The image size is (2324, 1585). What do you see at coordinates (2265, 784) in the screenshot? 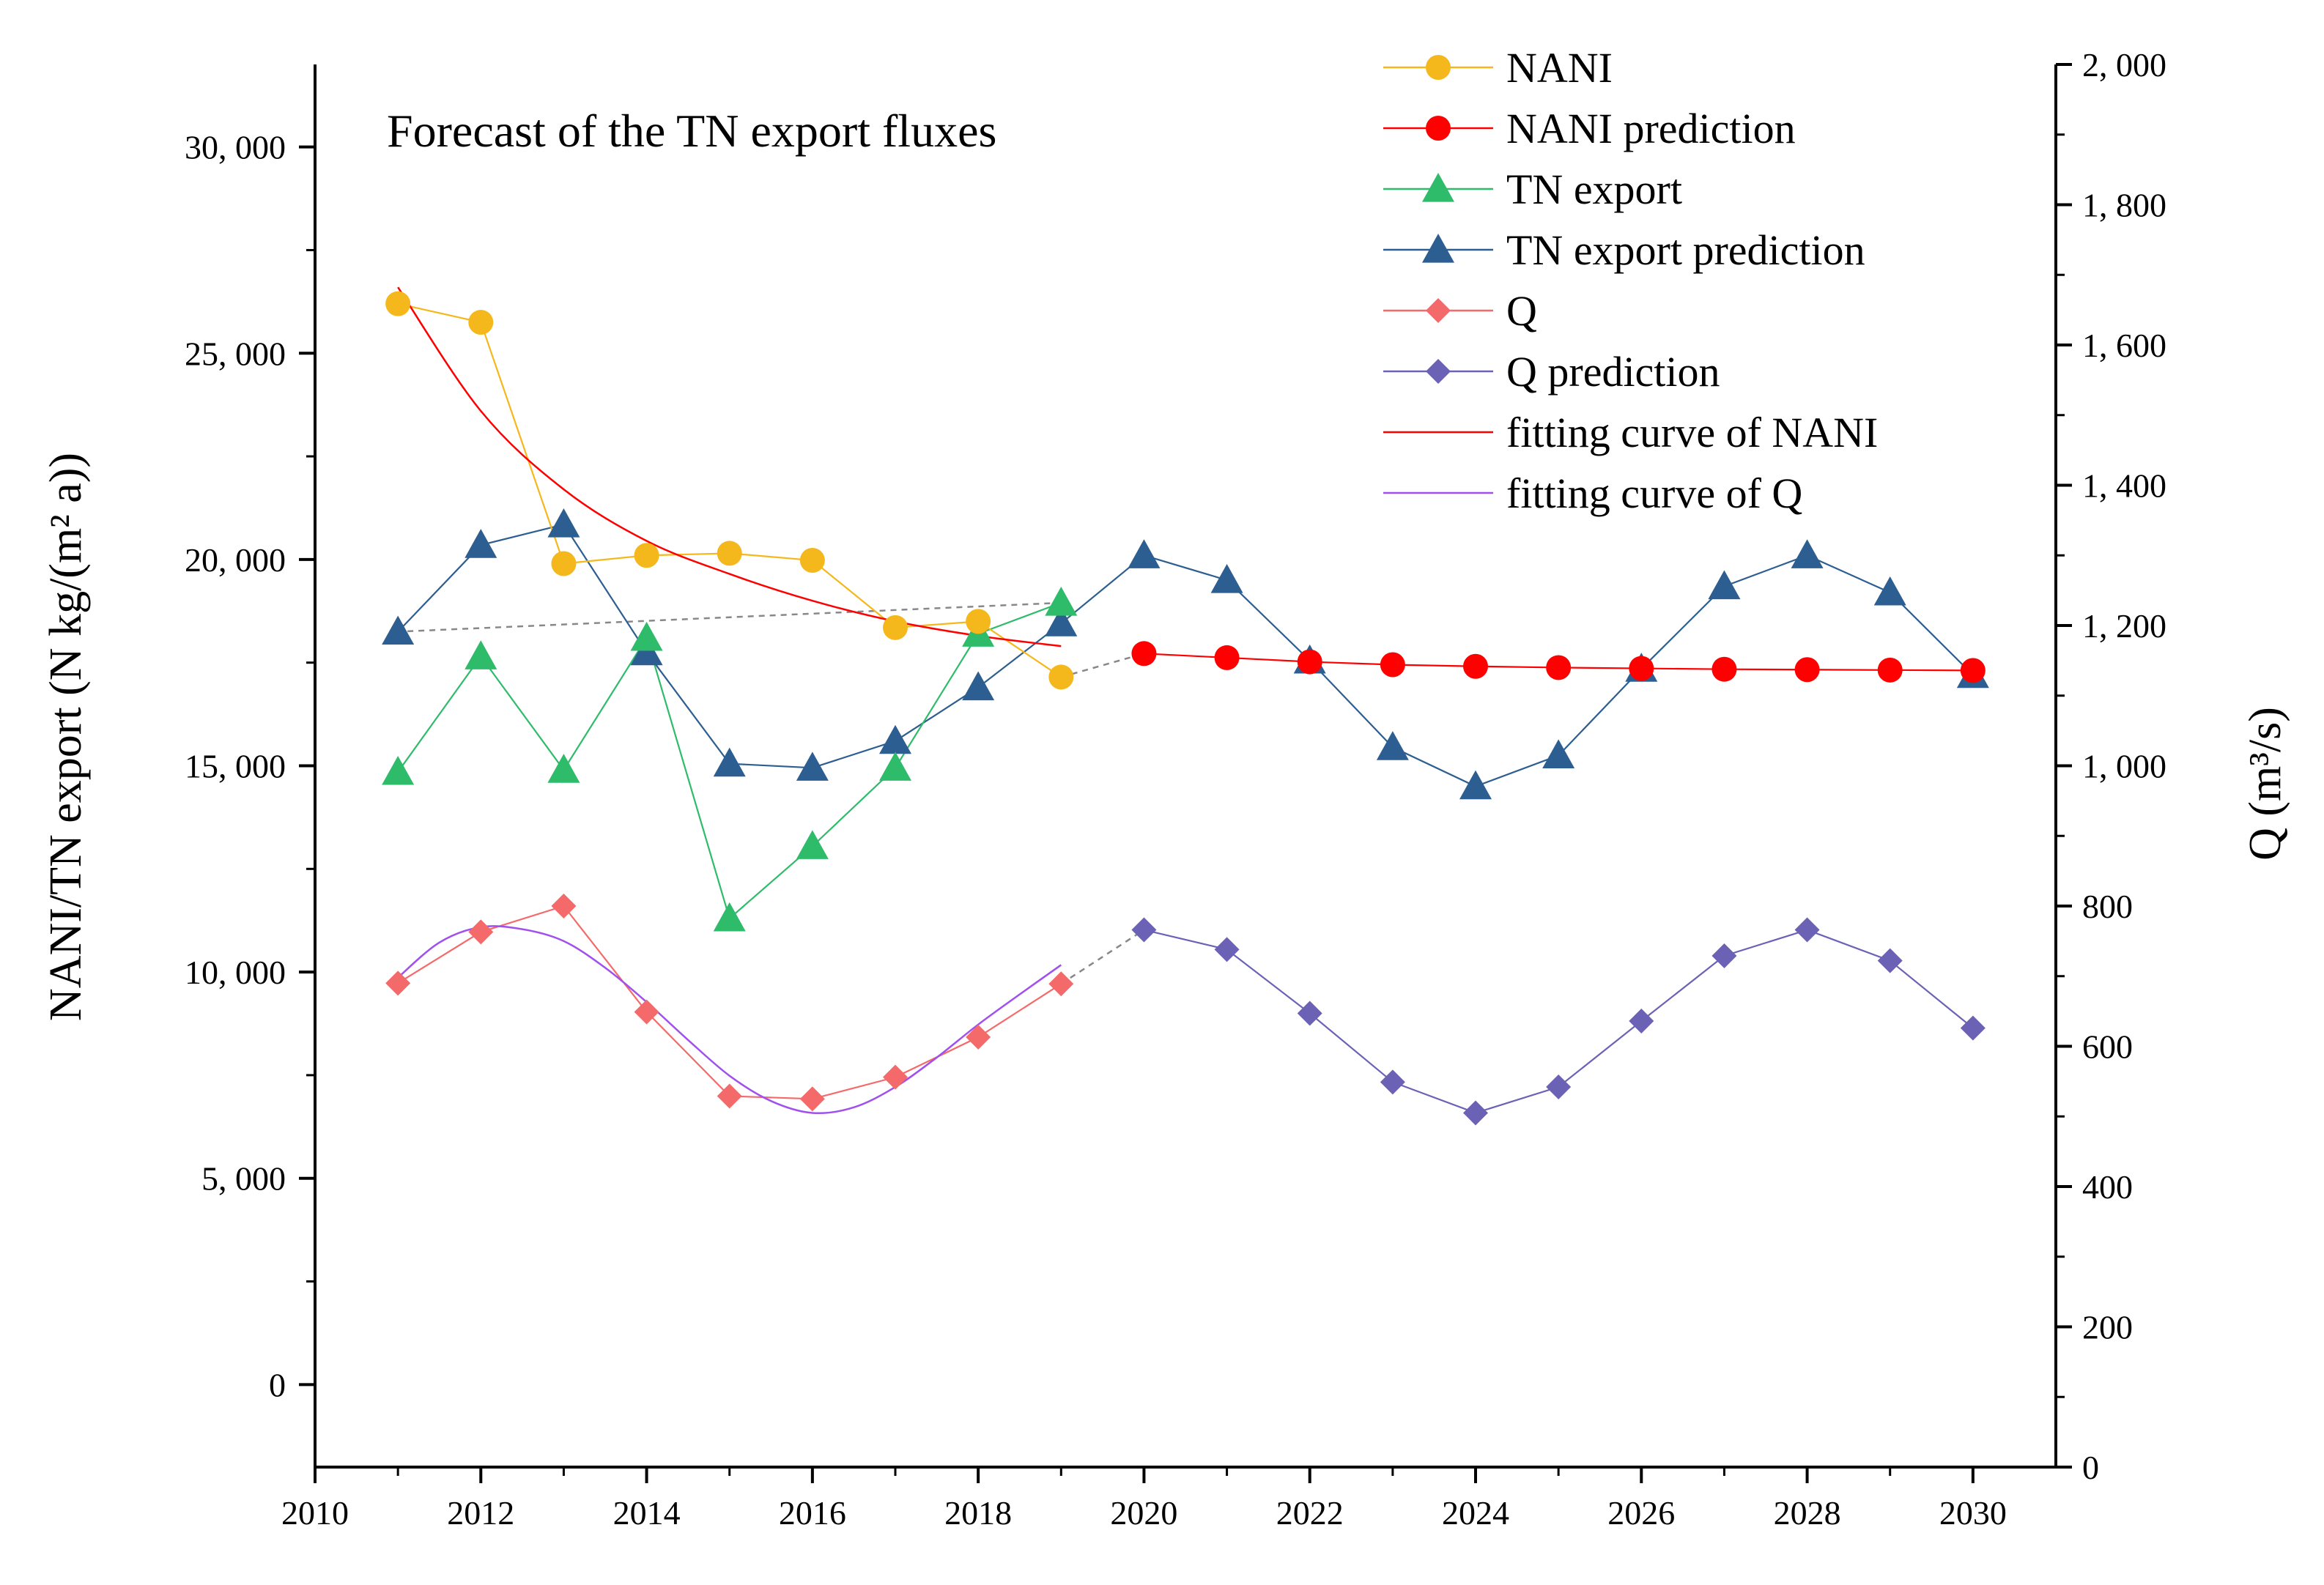
I see `y-axis-right-title: Q (m³/s)` at bounding box center [2265, 784].